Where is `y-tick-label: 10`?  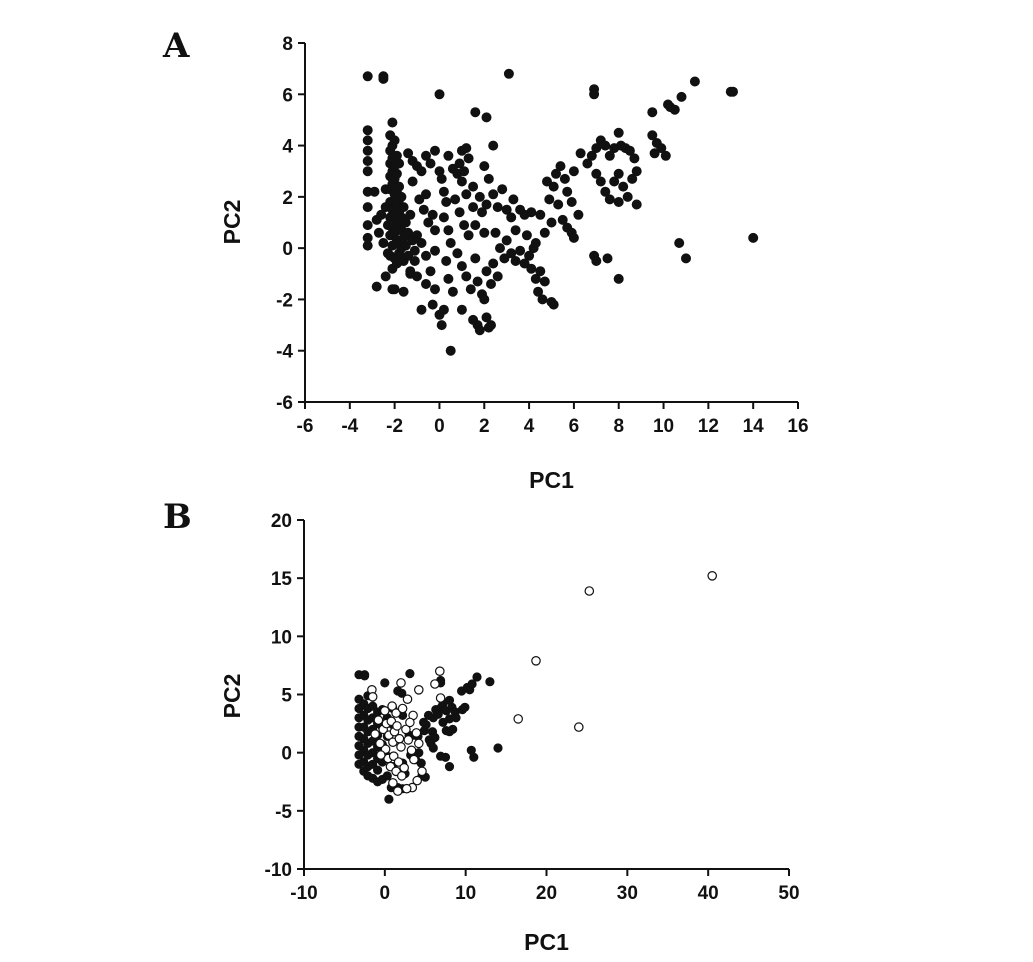
y-tick-label: 10 is located at coordinates (281, 637).